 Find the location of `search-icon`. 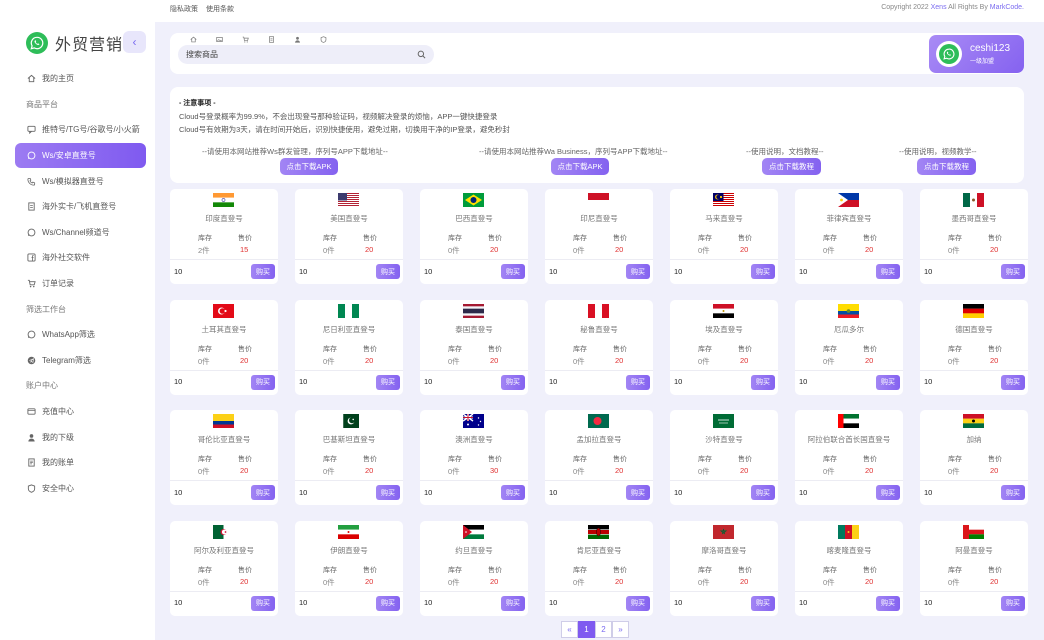

search-icon is located at coordinates (421, 54).